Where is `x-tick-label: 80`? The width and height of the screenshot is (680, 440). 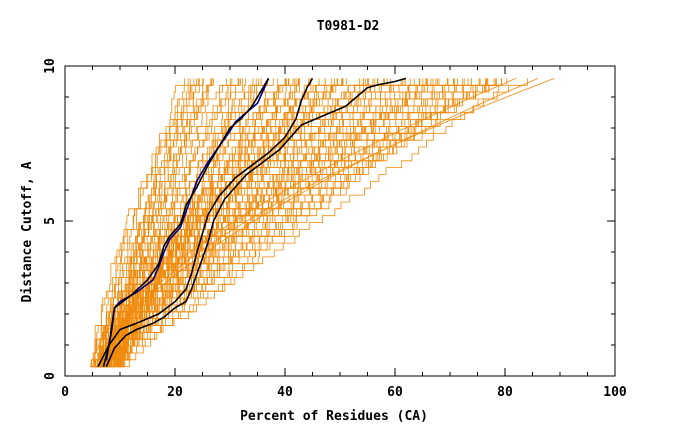 x-tick-label: 80 is located at coordinates (505, 392).